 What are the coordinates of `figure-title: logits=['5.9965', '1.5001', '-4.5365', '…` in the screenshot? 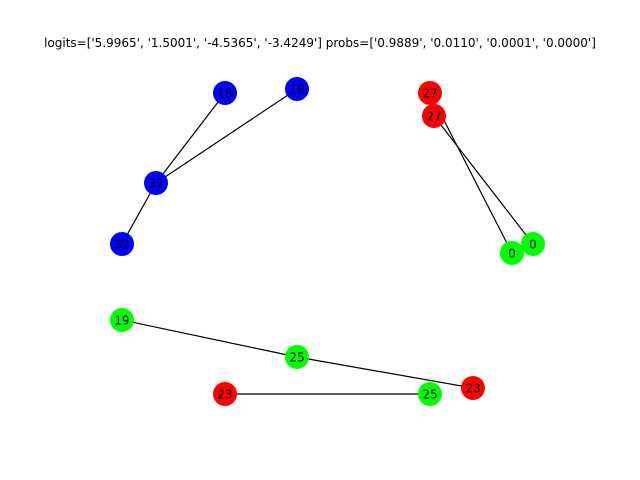 It's located at (320, 43).